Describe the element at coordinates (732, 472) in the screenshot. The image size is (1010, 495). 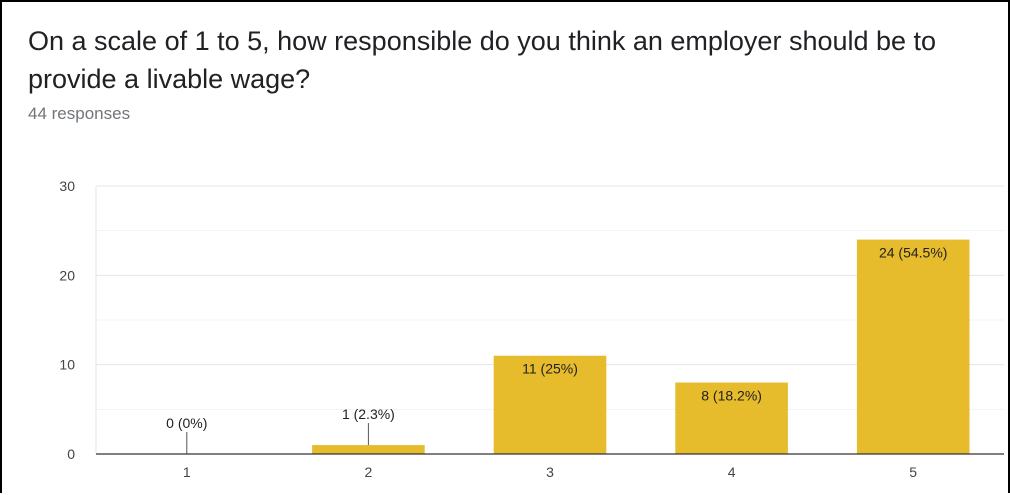
I see `x-tick-label: 4` at that location.